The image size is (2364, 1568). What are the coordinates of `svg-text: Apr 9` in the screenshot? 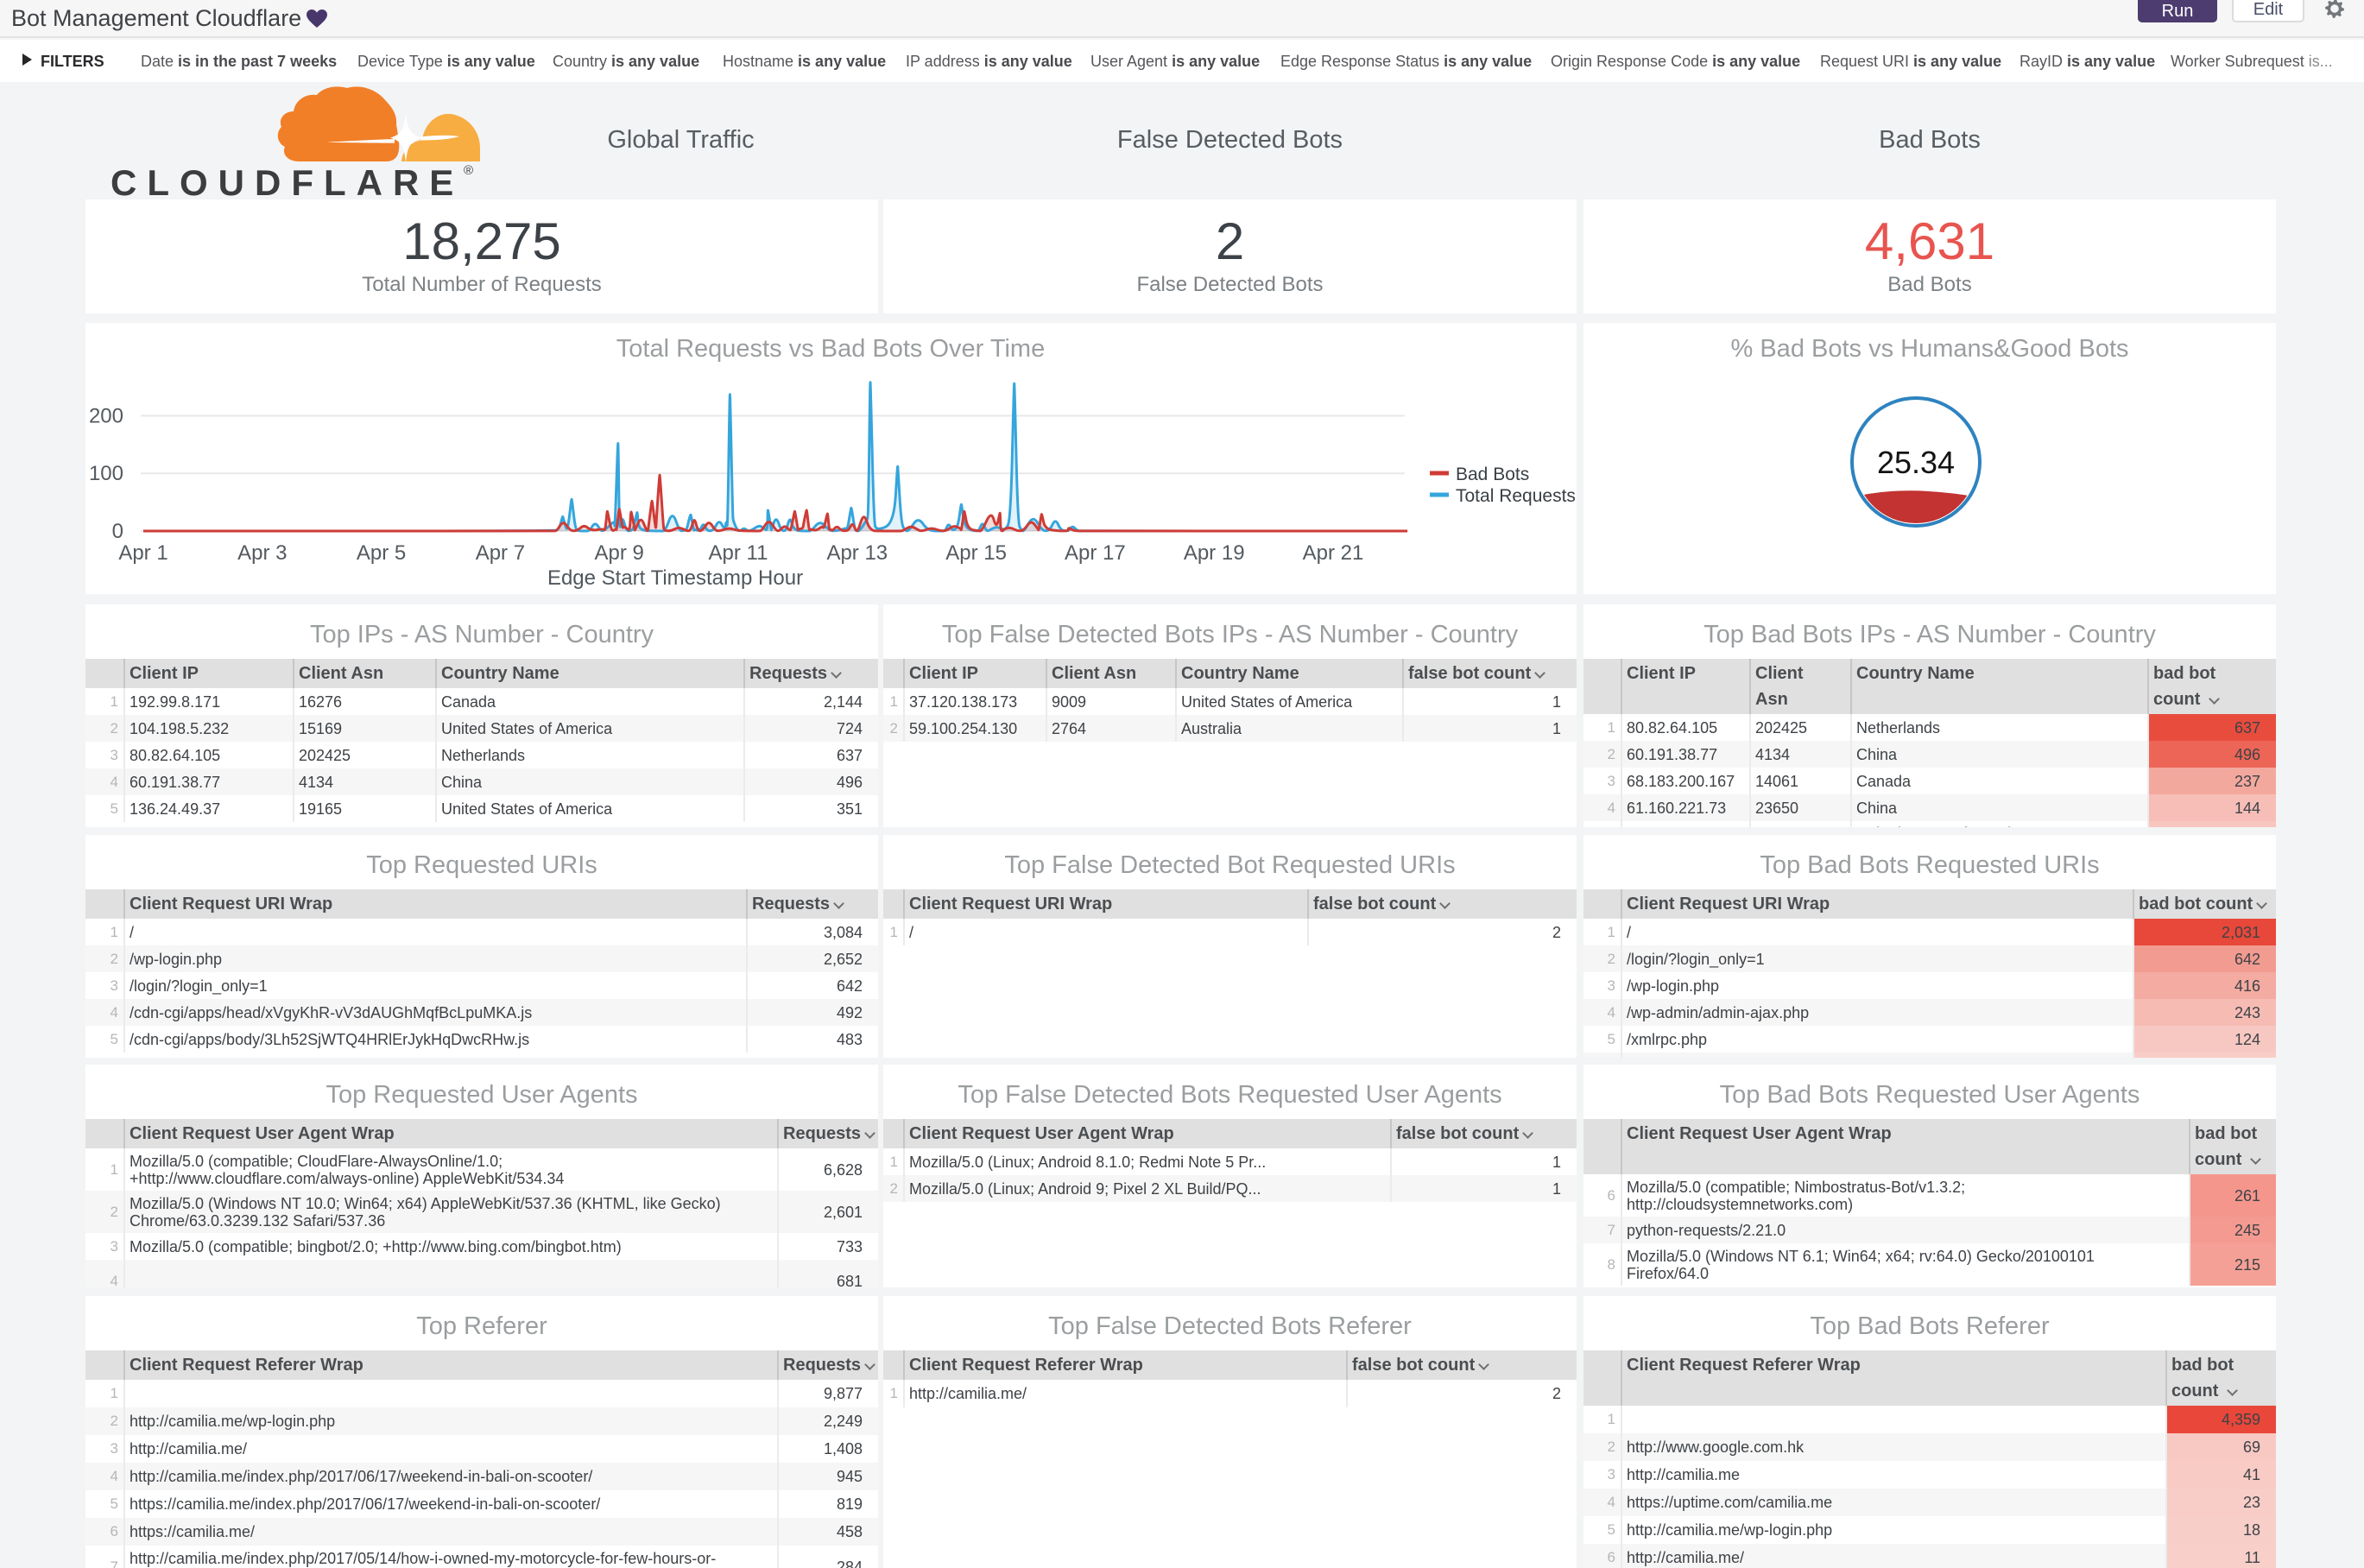 It's located at (619, 553).